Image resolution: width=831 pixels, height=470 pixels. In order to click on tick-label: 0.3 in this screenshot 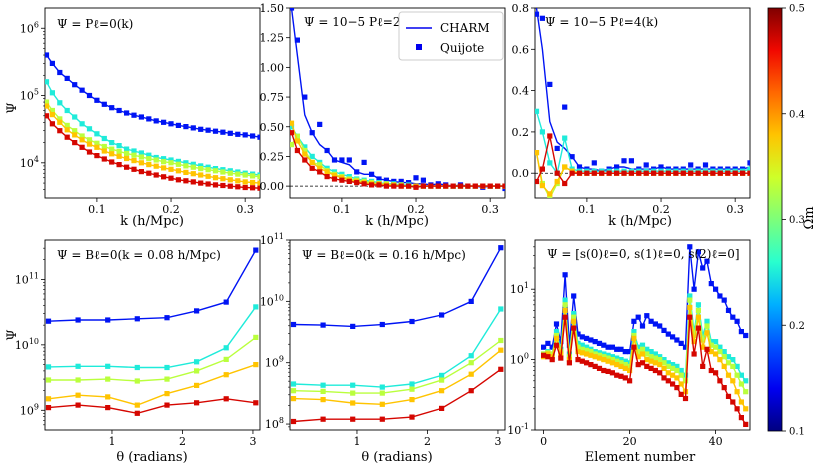, I will do `click(735, 209)`.